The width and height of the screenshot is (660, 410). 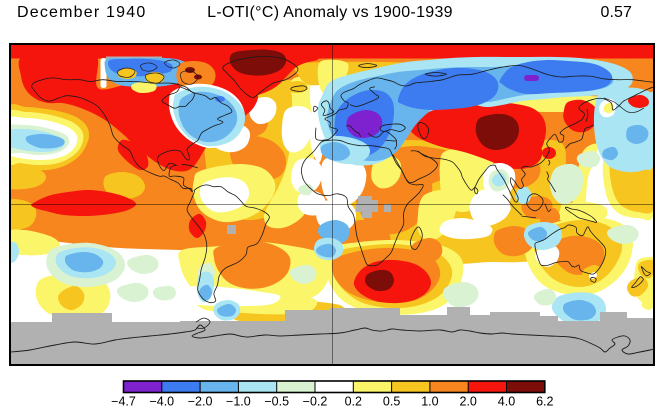 I want to click on svg-text: −4.7, so click(x=123, y=402).